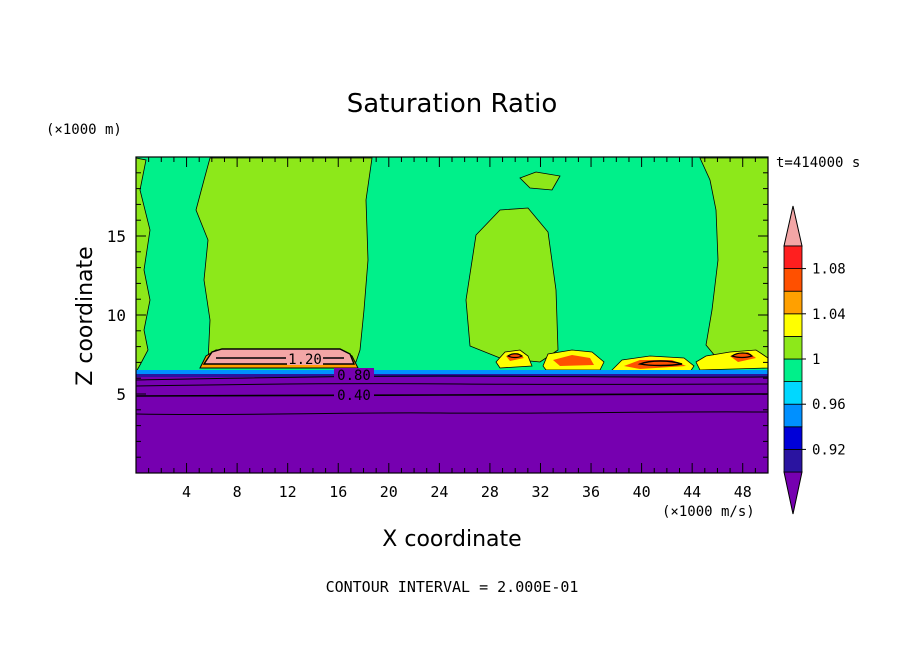 The height and width of the screenshot is (654, 904). I want to click on colorbar: 0.92 0.96 1 1.04 1.08, so click(814, 360).